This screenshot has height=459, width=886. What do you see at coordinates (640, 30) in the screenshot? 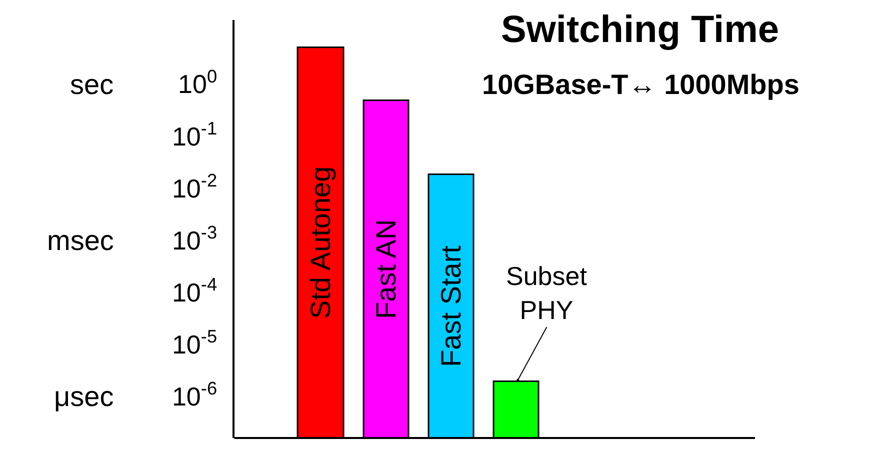
I see `text: Switching Time` at bounding box center [640, 30].